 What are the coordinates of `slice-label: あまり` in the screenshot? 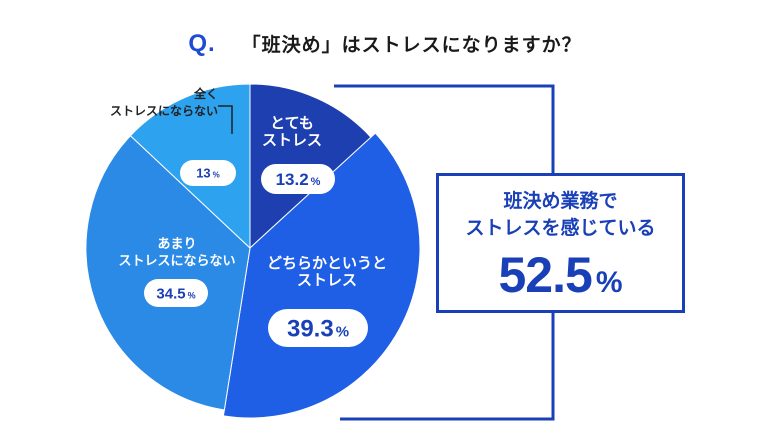 It's located at (176, 244).